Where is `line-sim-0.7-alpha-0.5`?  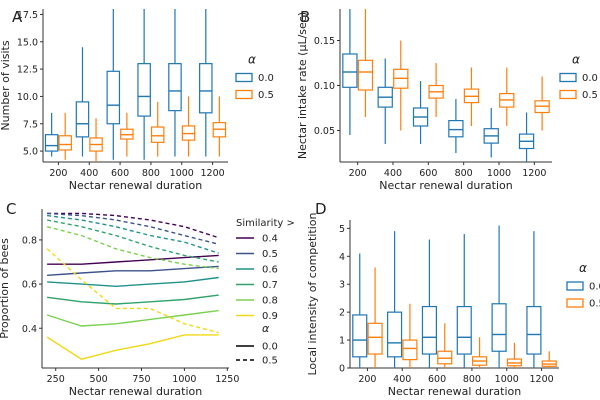 line-sim-0.7-alpha-0.5 is located at coordinates (132, 241).